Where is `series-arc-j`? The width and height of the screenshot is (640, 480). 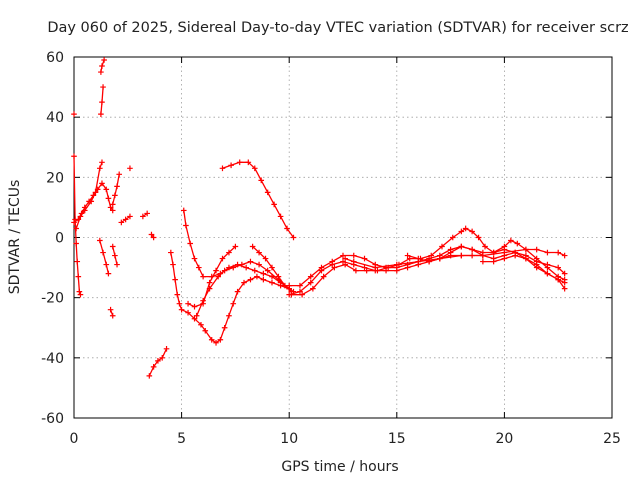 series-arc-j is located at coordinates (115, 189).